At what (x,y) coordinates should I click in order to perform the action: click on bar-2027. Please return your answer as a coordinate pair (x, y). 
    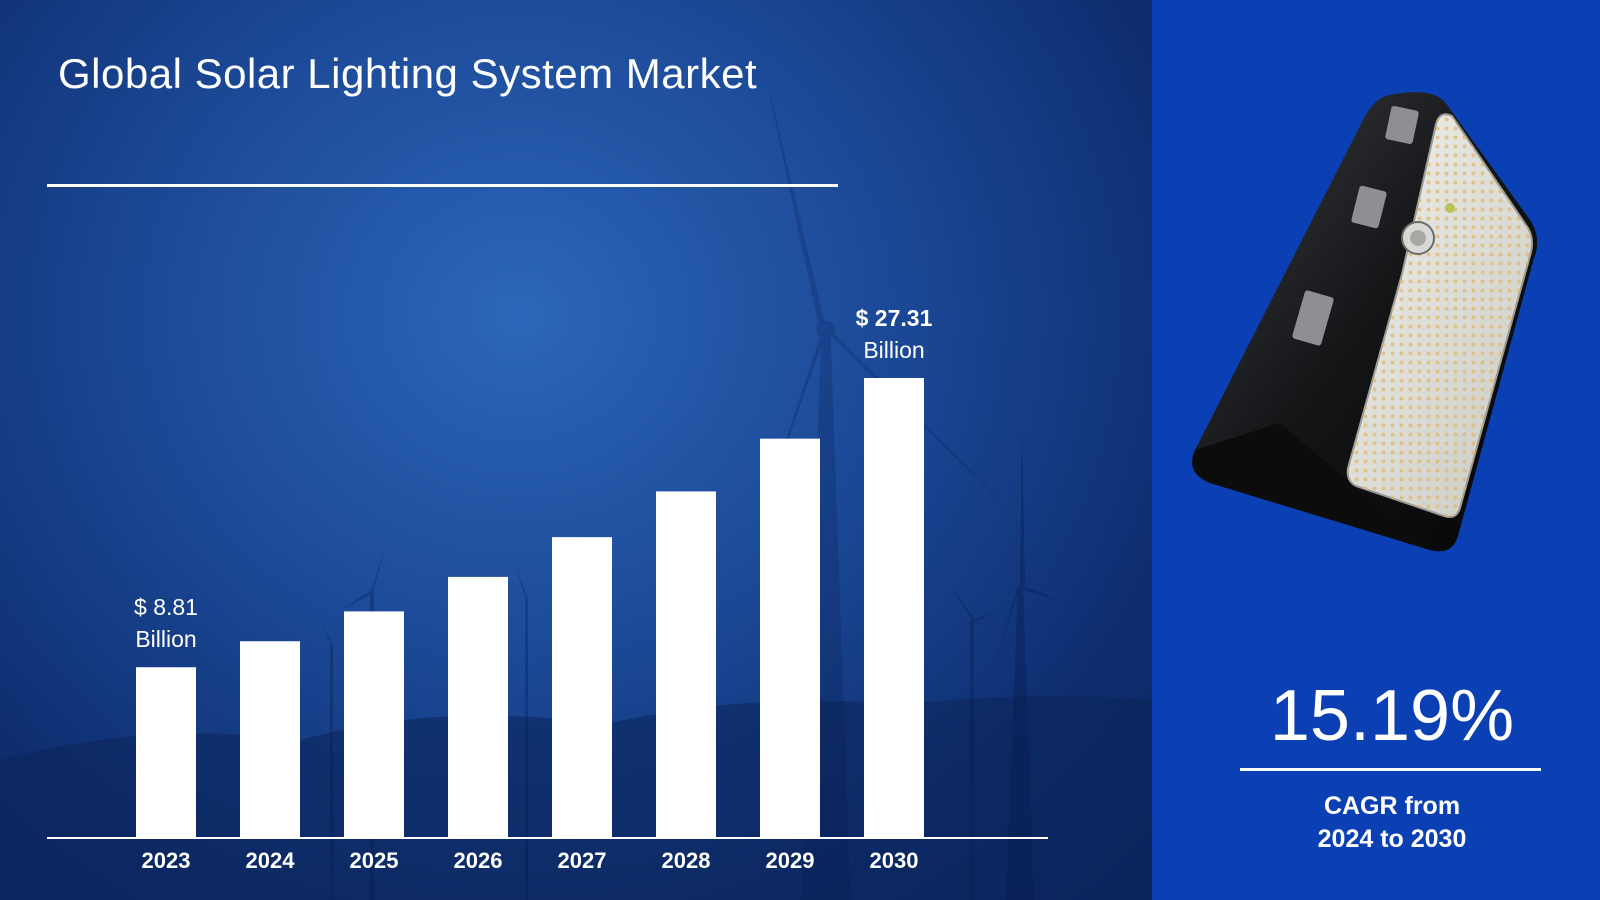
    Looking at the image, I should click on (582, 687).